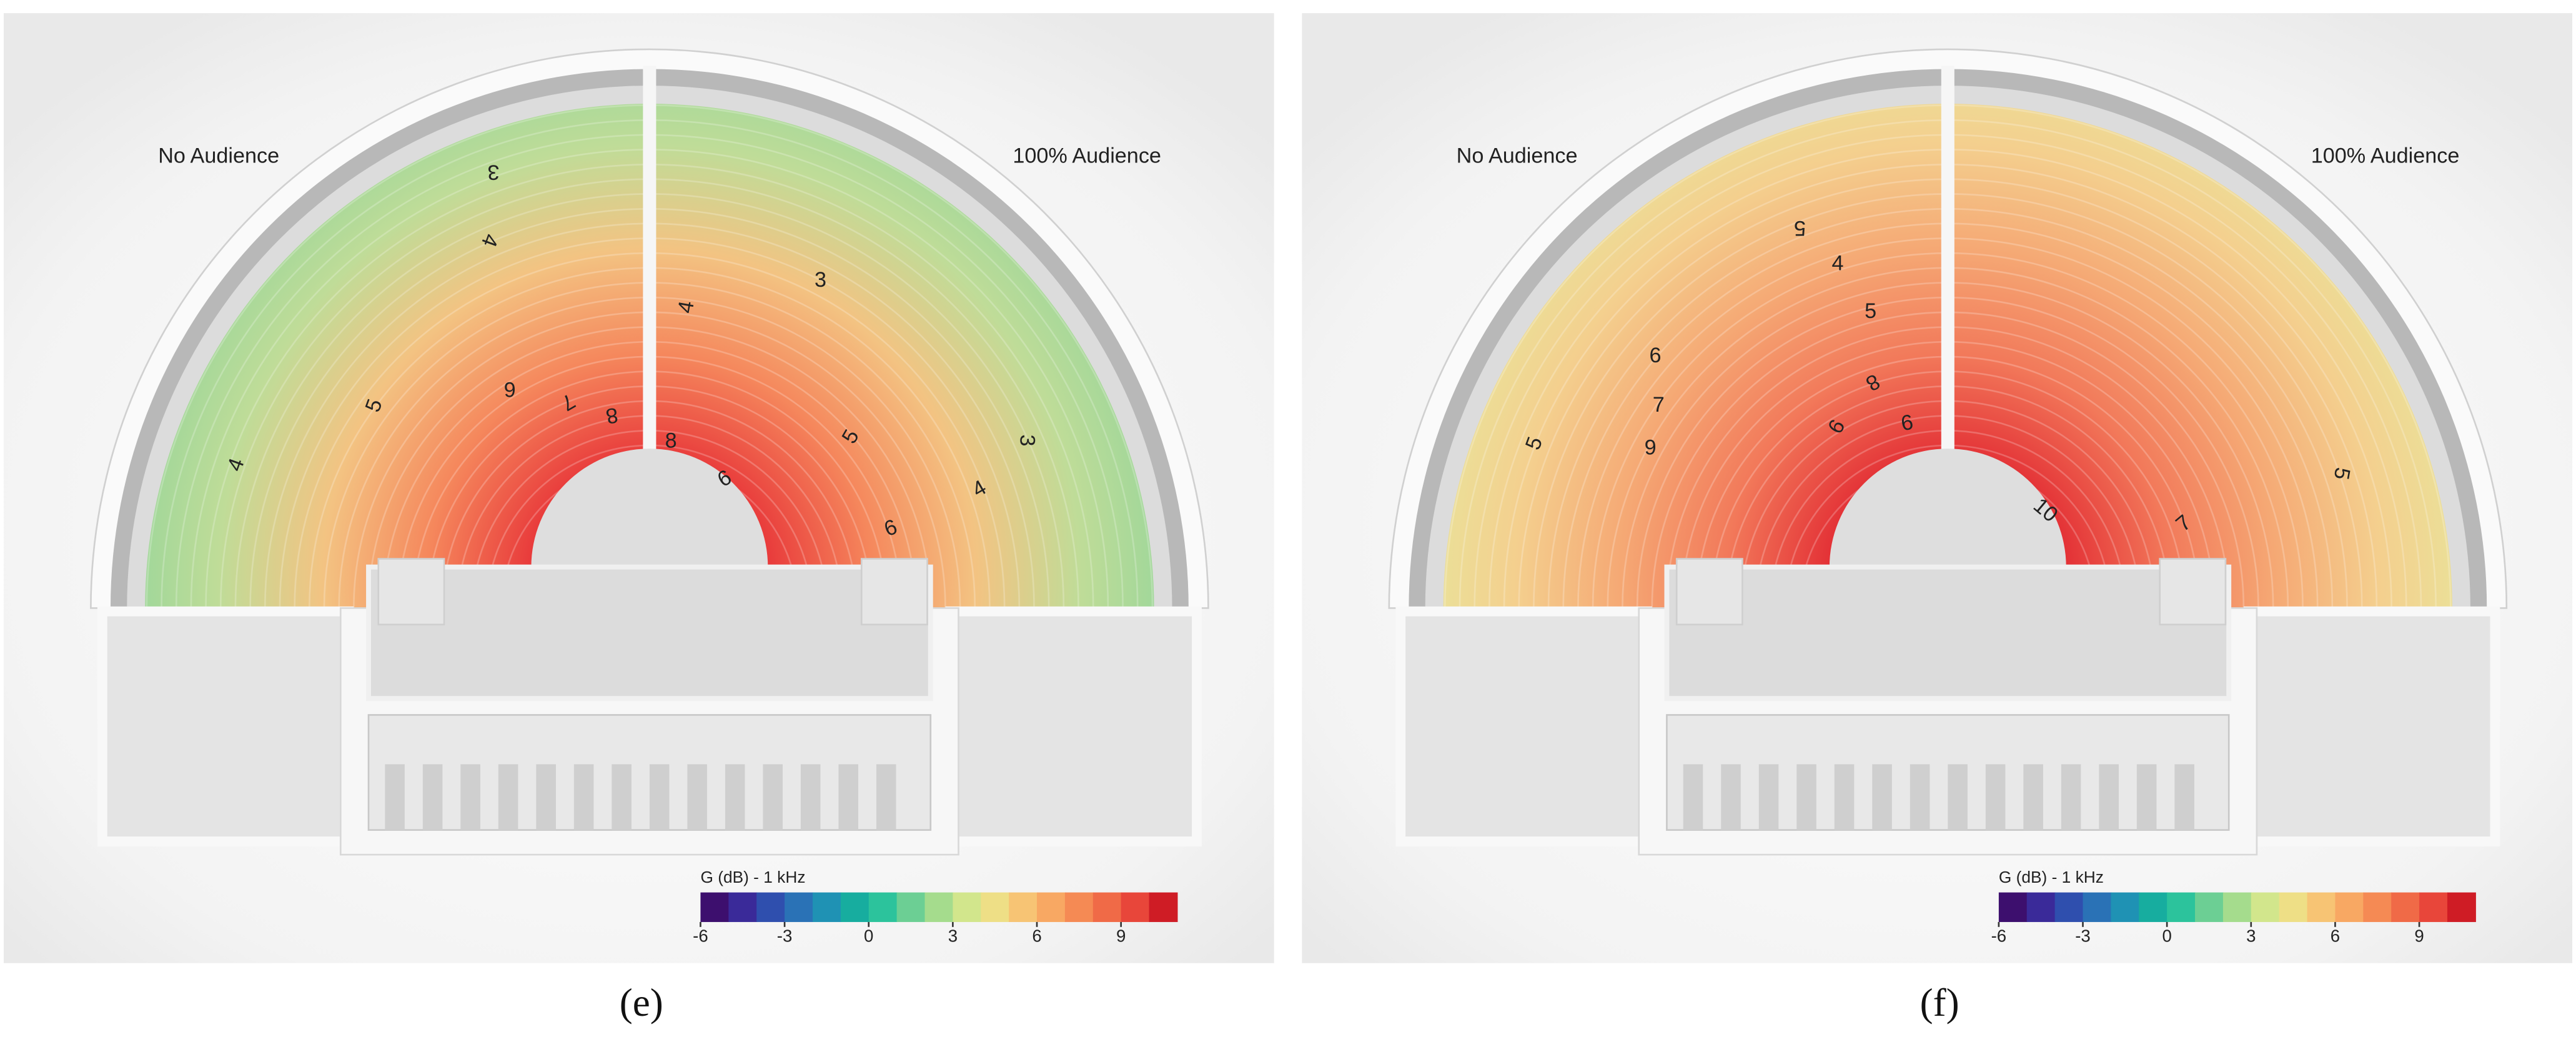  Describe the element at coordinates (1939, 1003) in the screenshot. I see `panel-label: (f)` at that location.